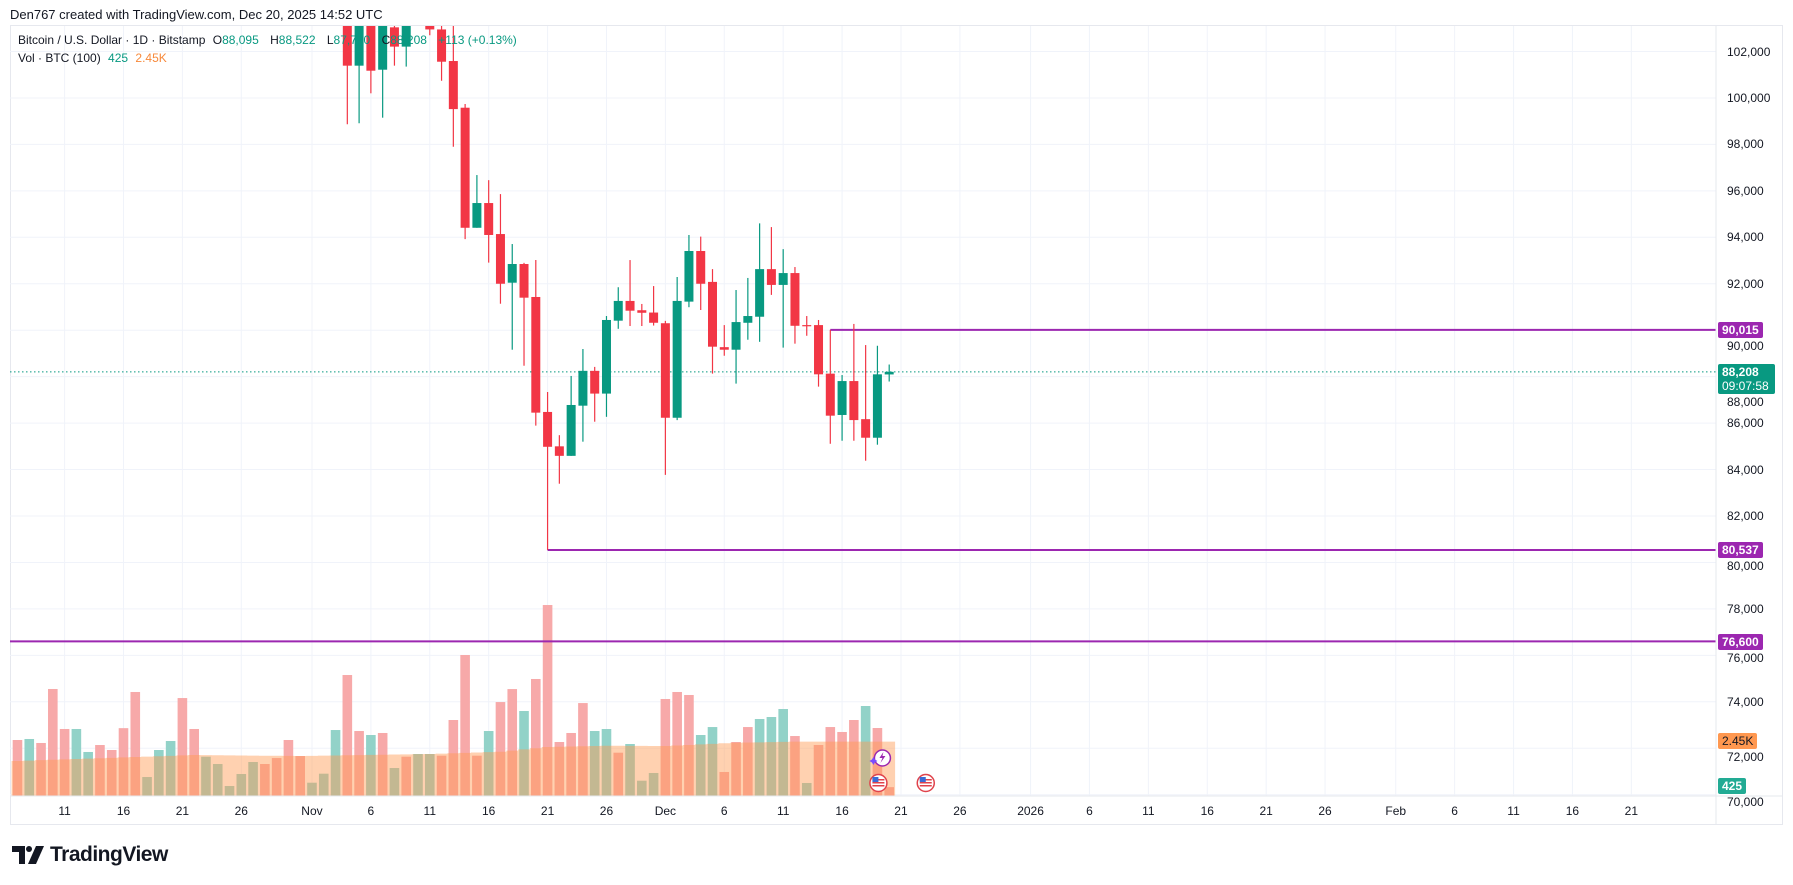 Image resolution: width=1793 pixels, height=885 pixels. What do you see at coordinates (1749, 51) in the screenshot?
I see `price-axis-label: 102,000` at bounding box center [1749, 51].